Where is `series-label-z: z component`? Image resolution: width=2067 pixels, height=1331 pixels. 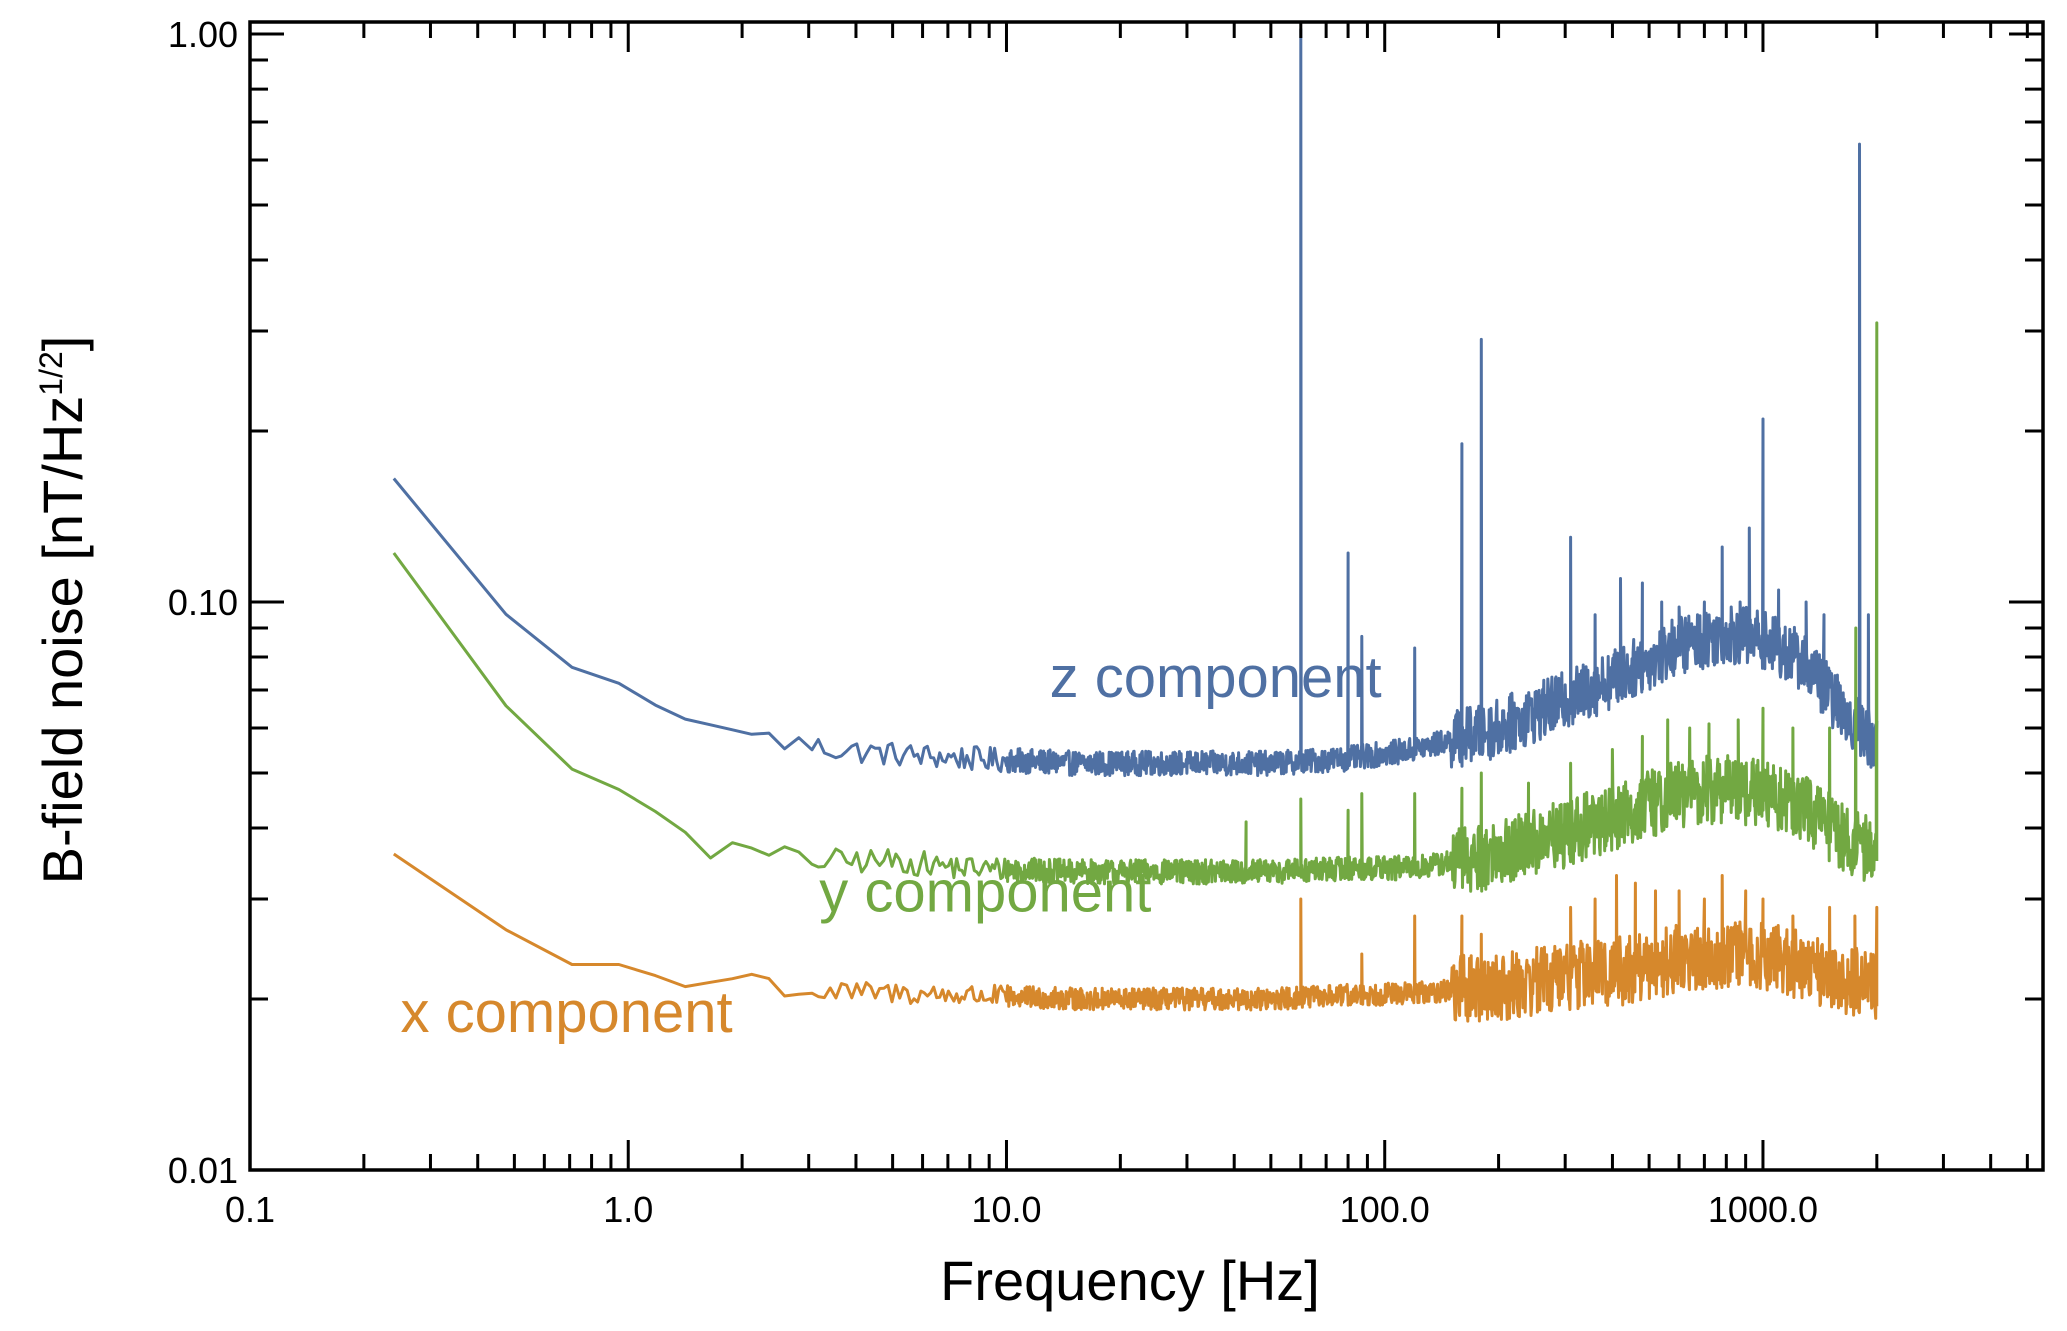
series-label-z: z component is located at coordinates (1216, 677).